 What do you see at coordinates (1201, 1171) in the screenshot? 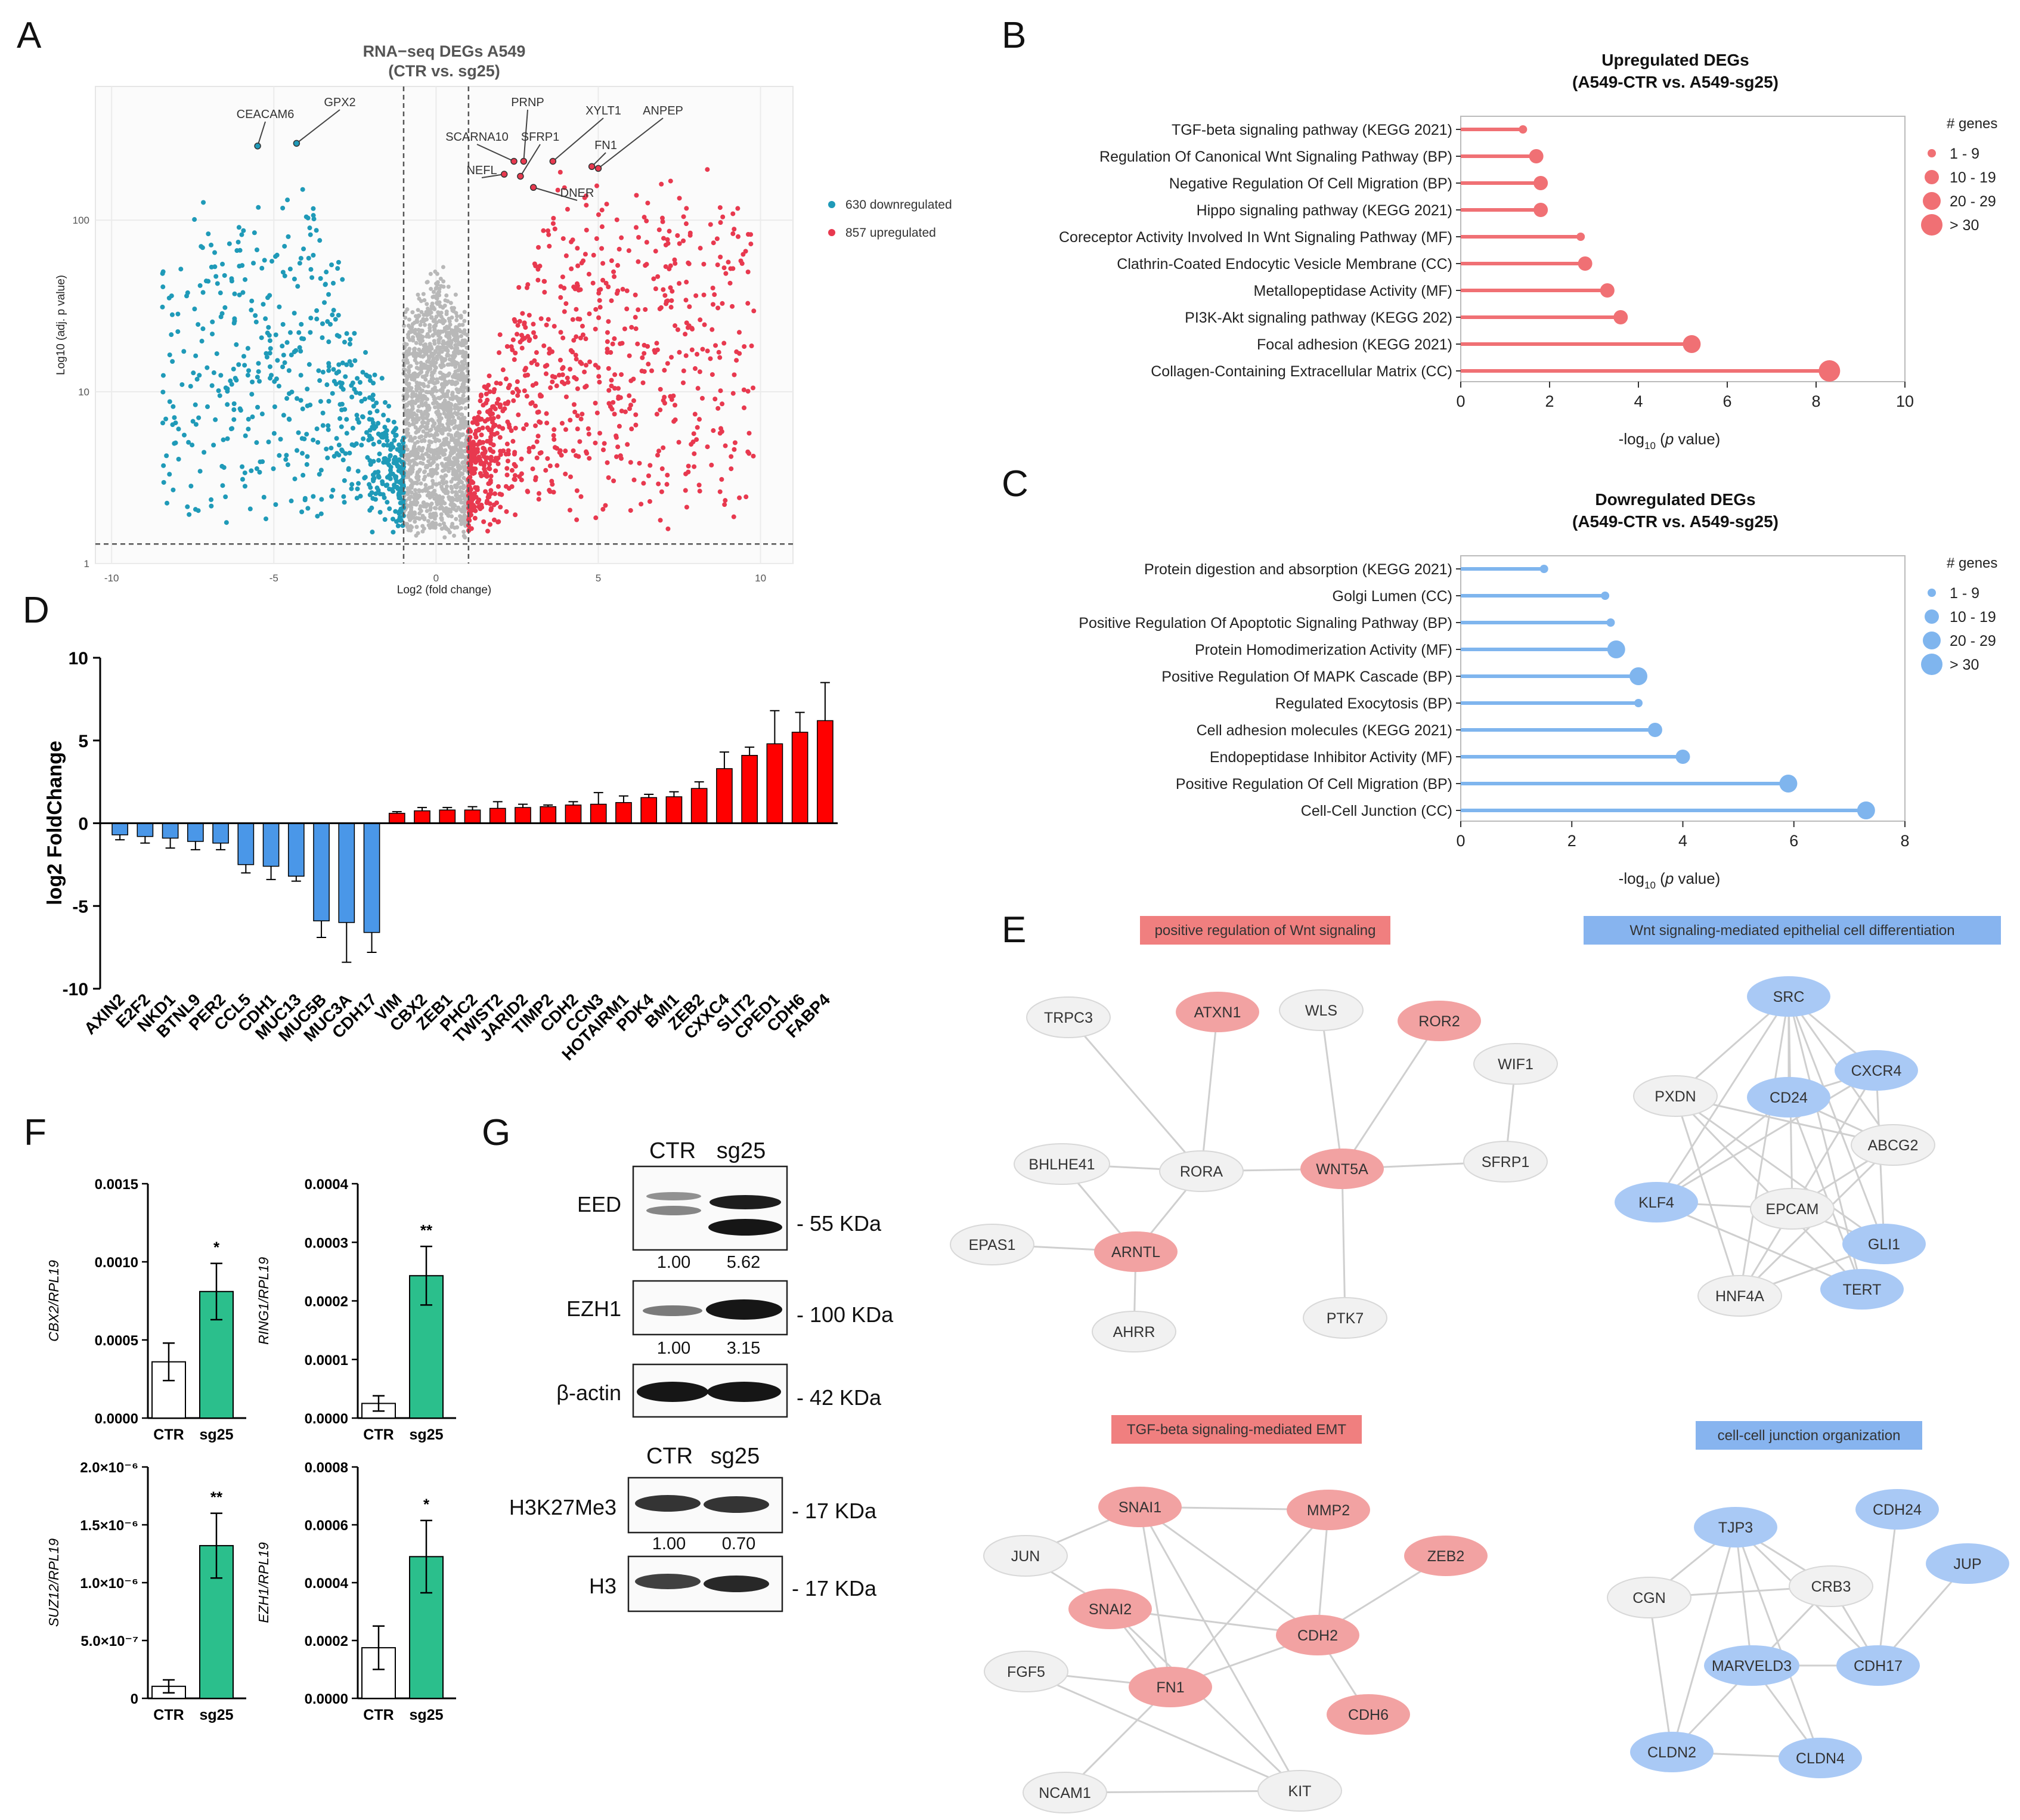
I see `network-node-label: RORA` at bounding box center [1201, 1171].